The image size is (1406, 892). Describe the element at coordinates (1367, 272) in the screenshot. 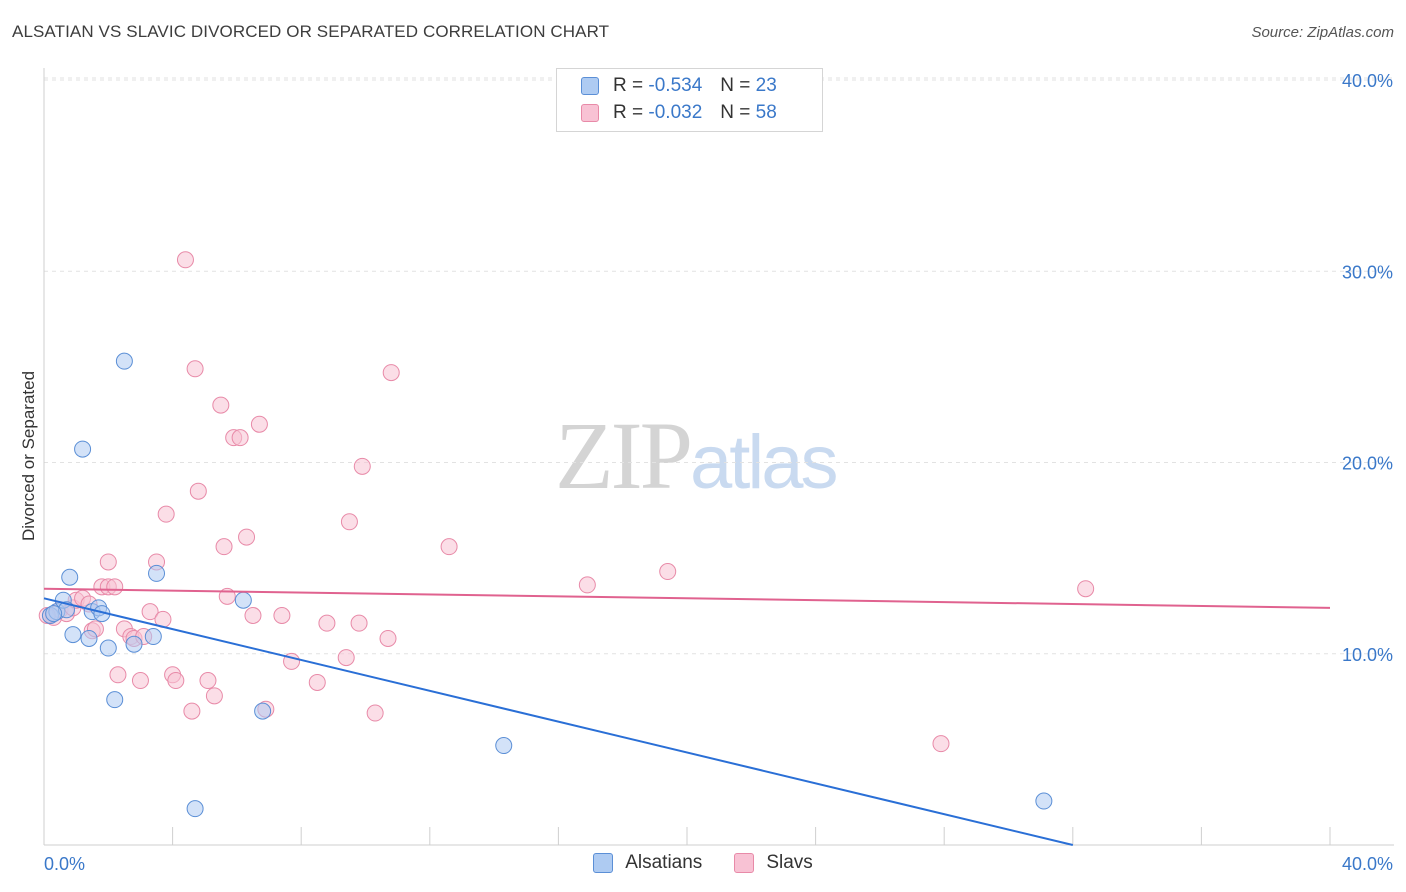

I see `y-tick-label: 30.0%` at that location.